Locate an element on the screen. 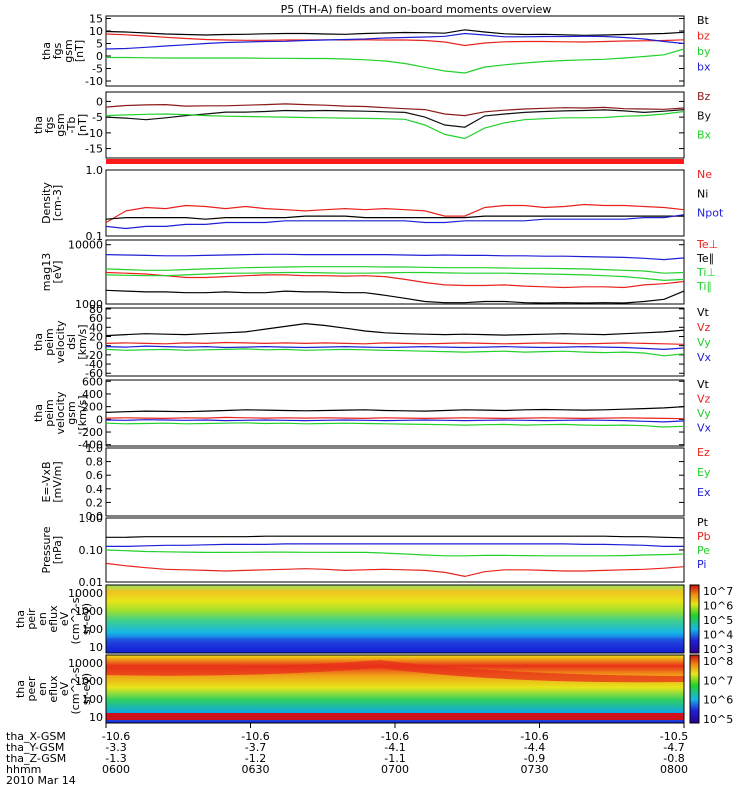 The height and width of the screenshot is (800, 750). y-axis-label: (cm^2-s- is located at coordinates (75, 619).